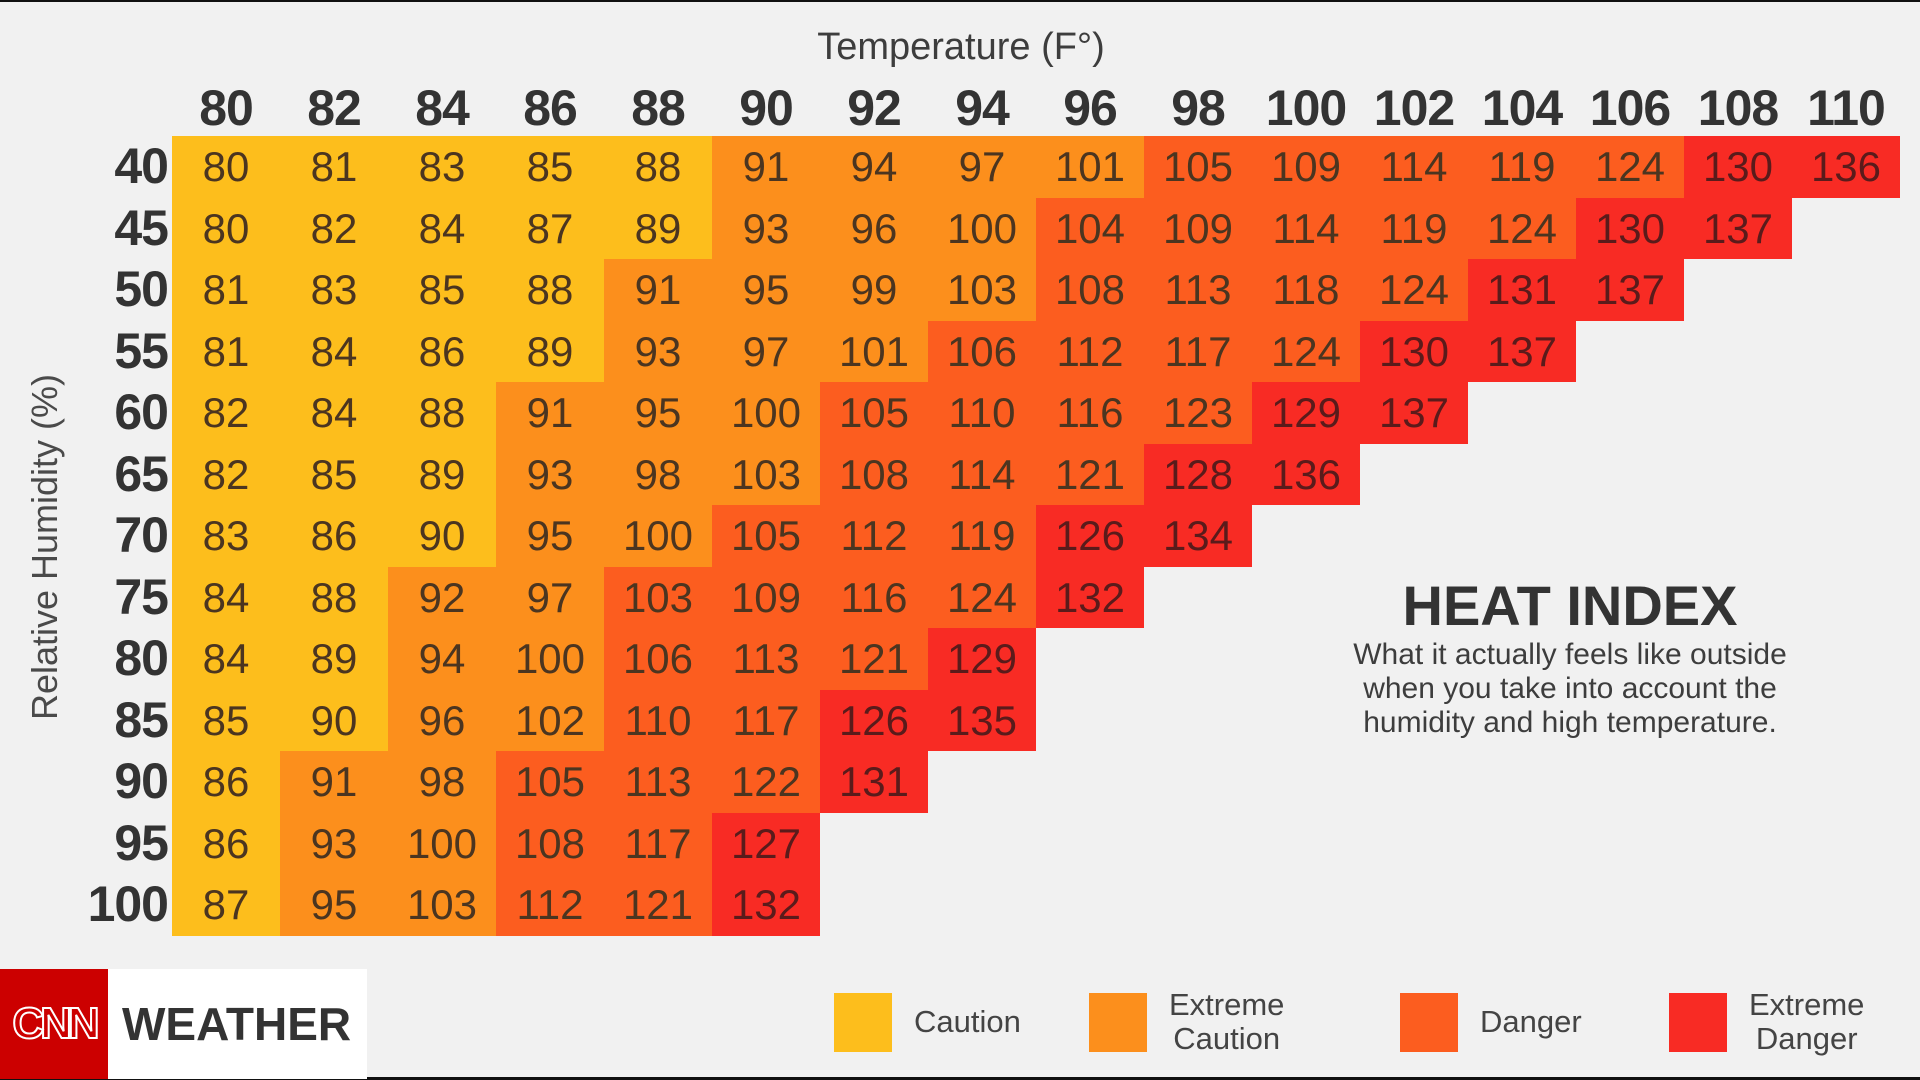 This screenshot has width=1920, height=1080. What do you see at coordinates (334, 167) in the screenshot?
I see `heat-index-cell: 81` at bounding box center [334, 167].